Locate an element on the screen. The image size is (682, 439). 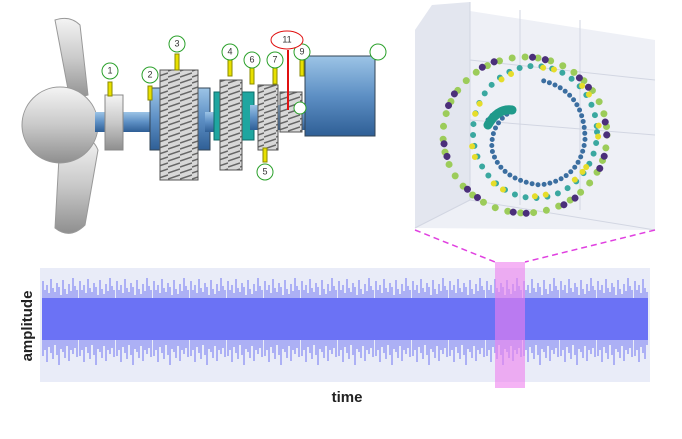
part-label: 7 is located at coordinates (274, 59).